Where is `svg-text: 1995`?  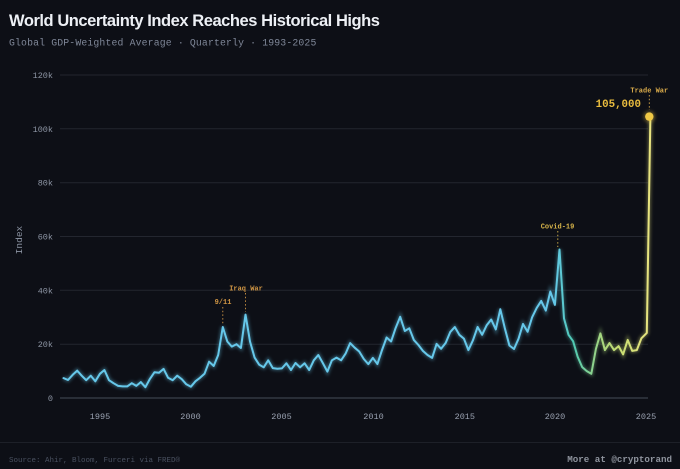
svg-text: 1995 is located at coordinates (100, 417).